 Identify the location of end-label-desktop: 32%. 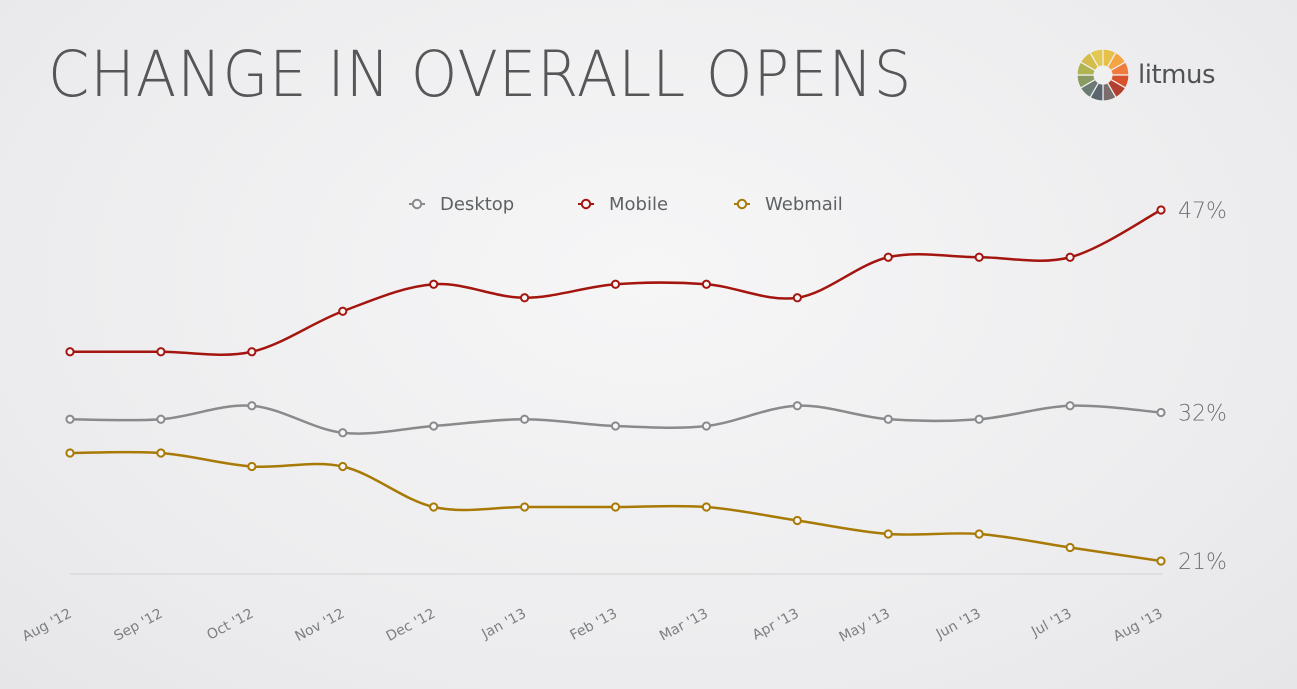
(1202, 414).